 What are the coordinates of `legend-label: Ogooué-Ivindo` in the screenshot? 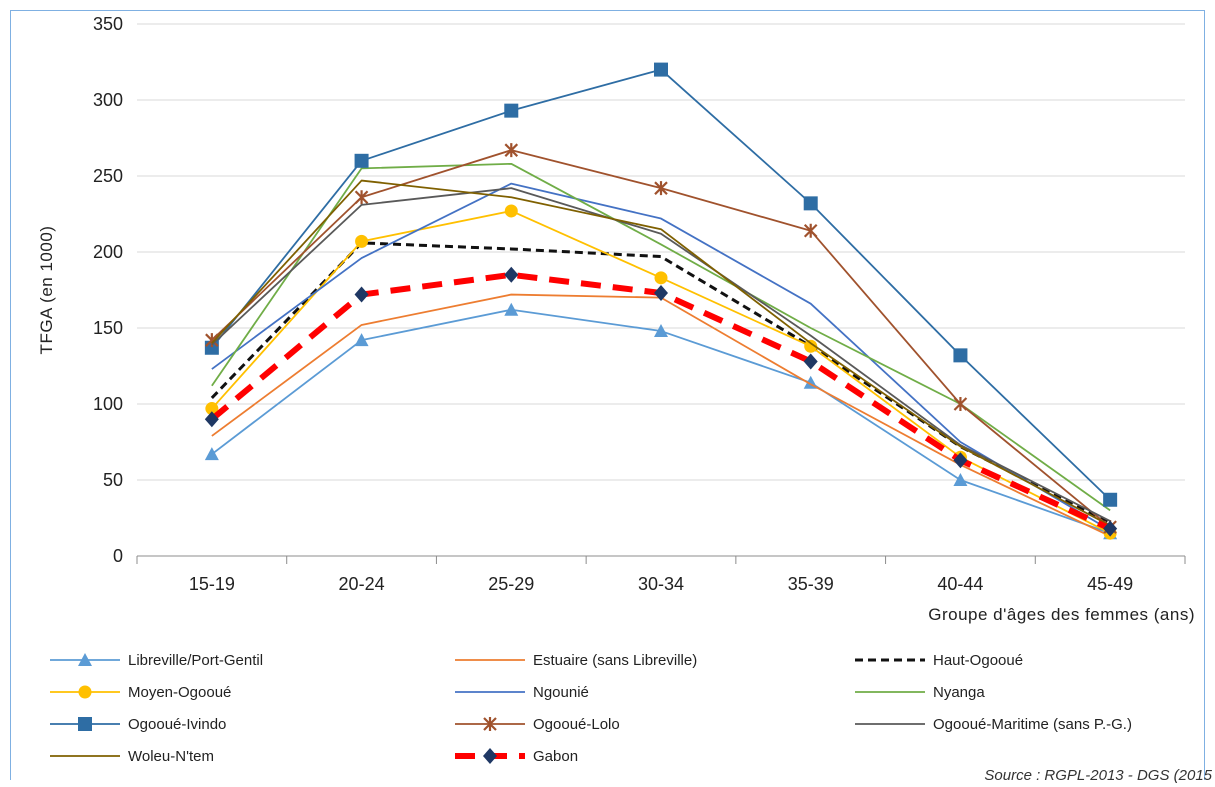 It's located at (177, 724).